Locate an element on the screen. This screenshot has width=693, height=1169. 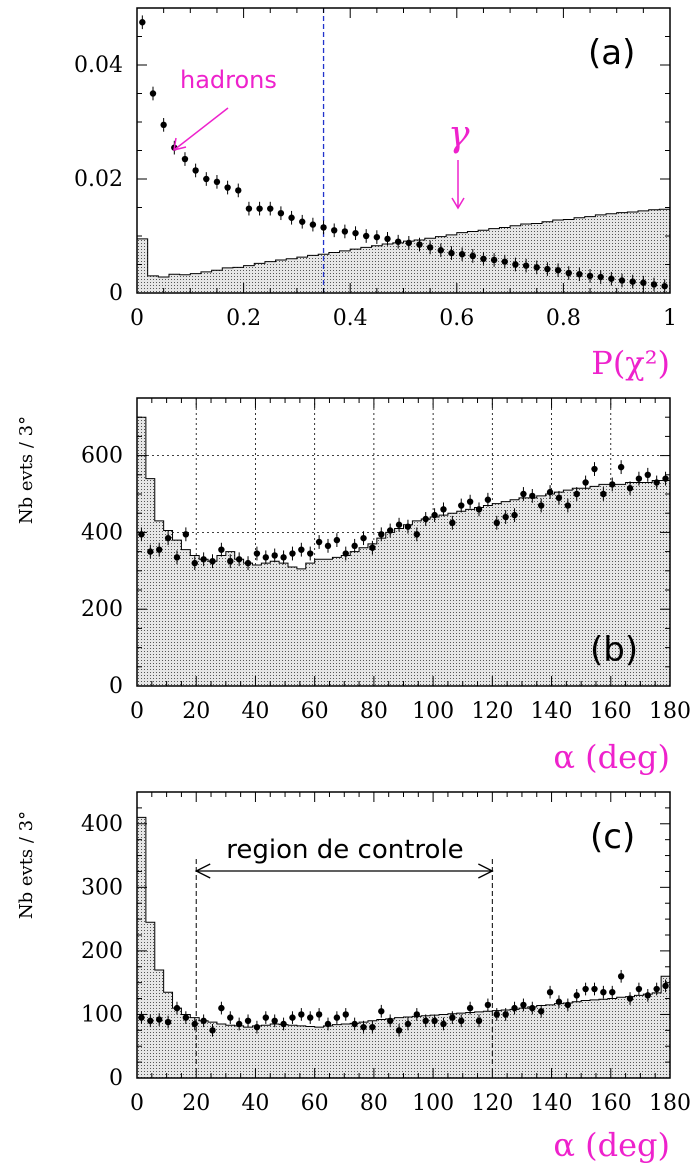
panel-a-xlabel: P(χ²) is located at coordinates (630, 363).